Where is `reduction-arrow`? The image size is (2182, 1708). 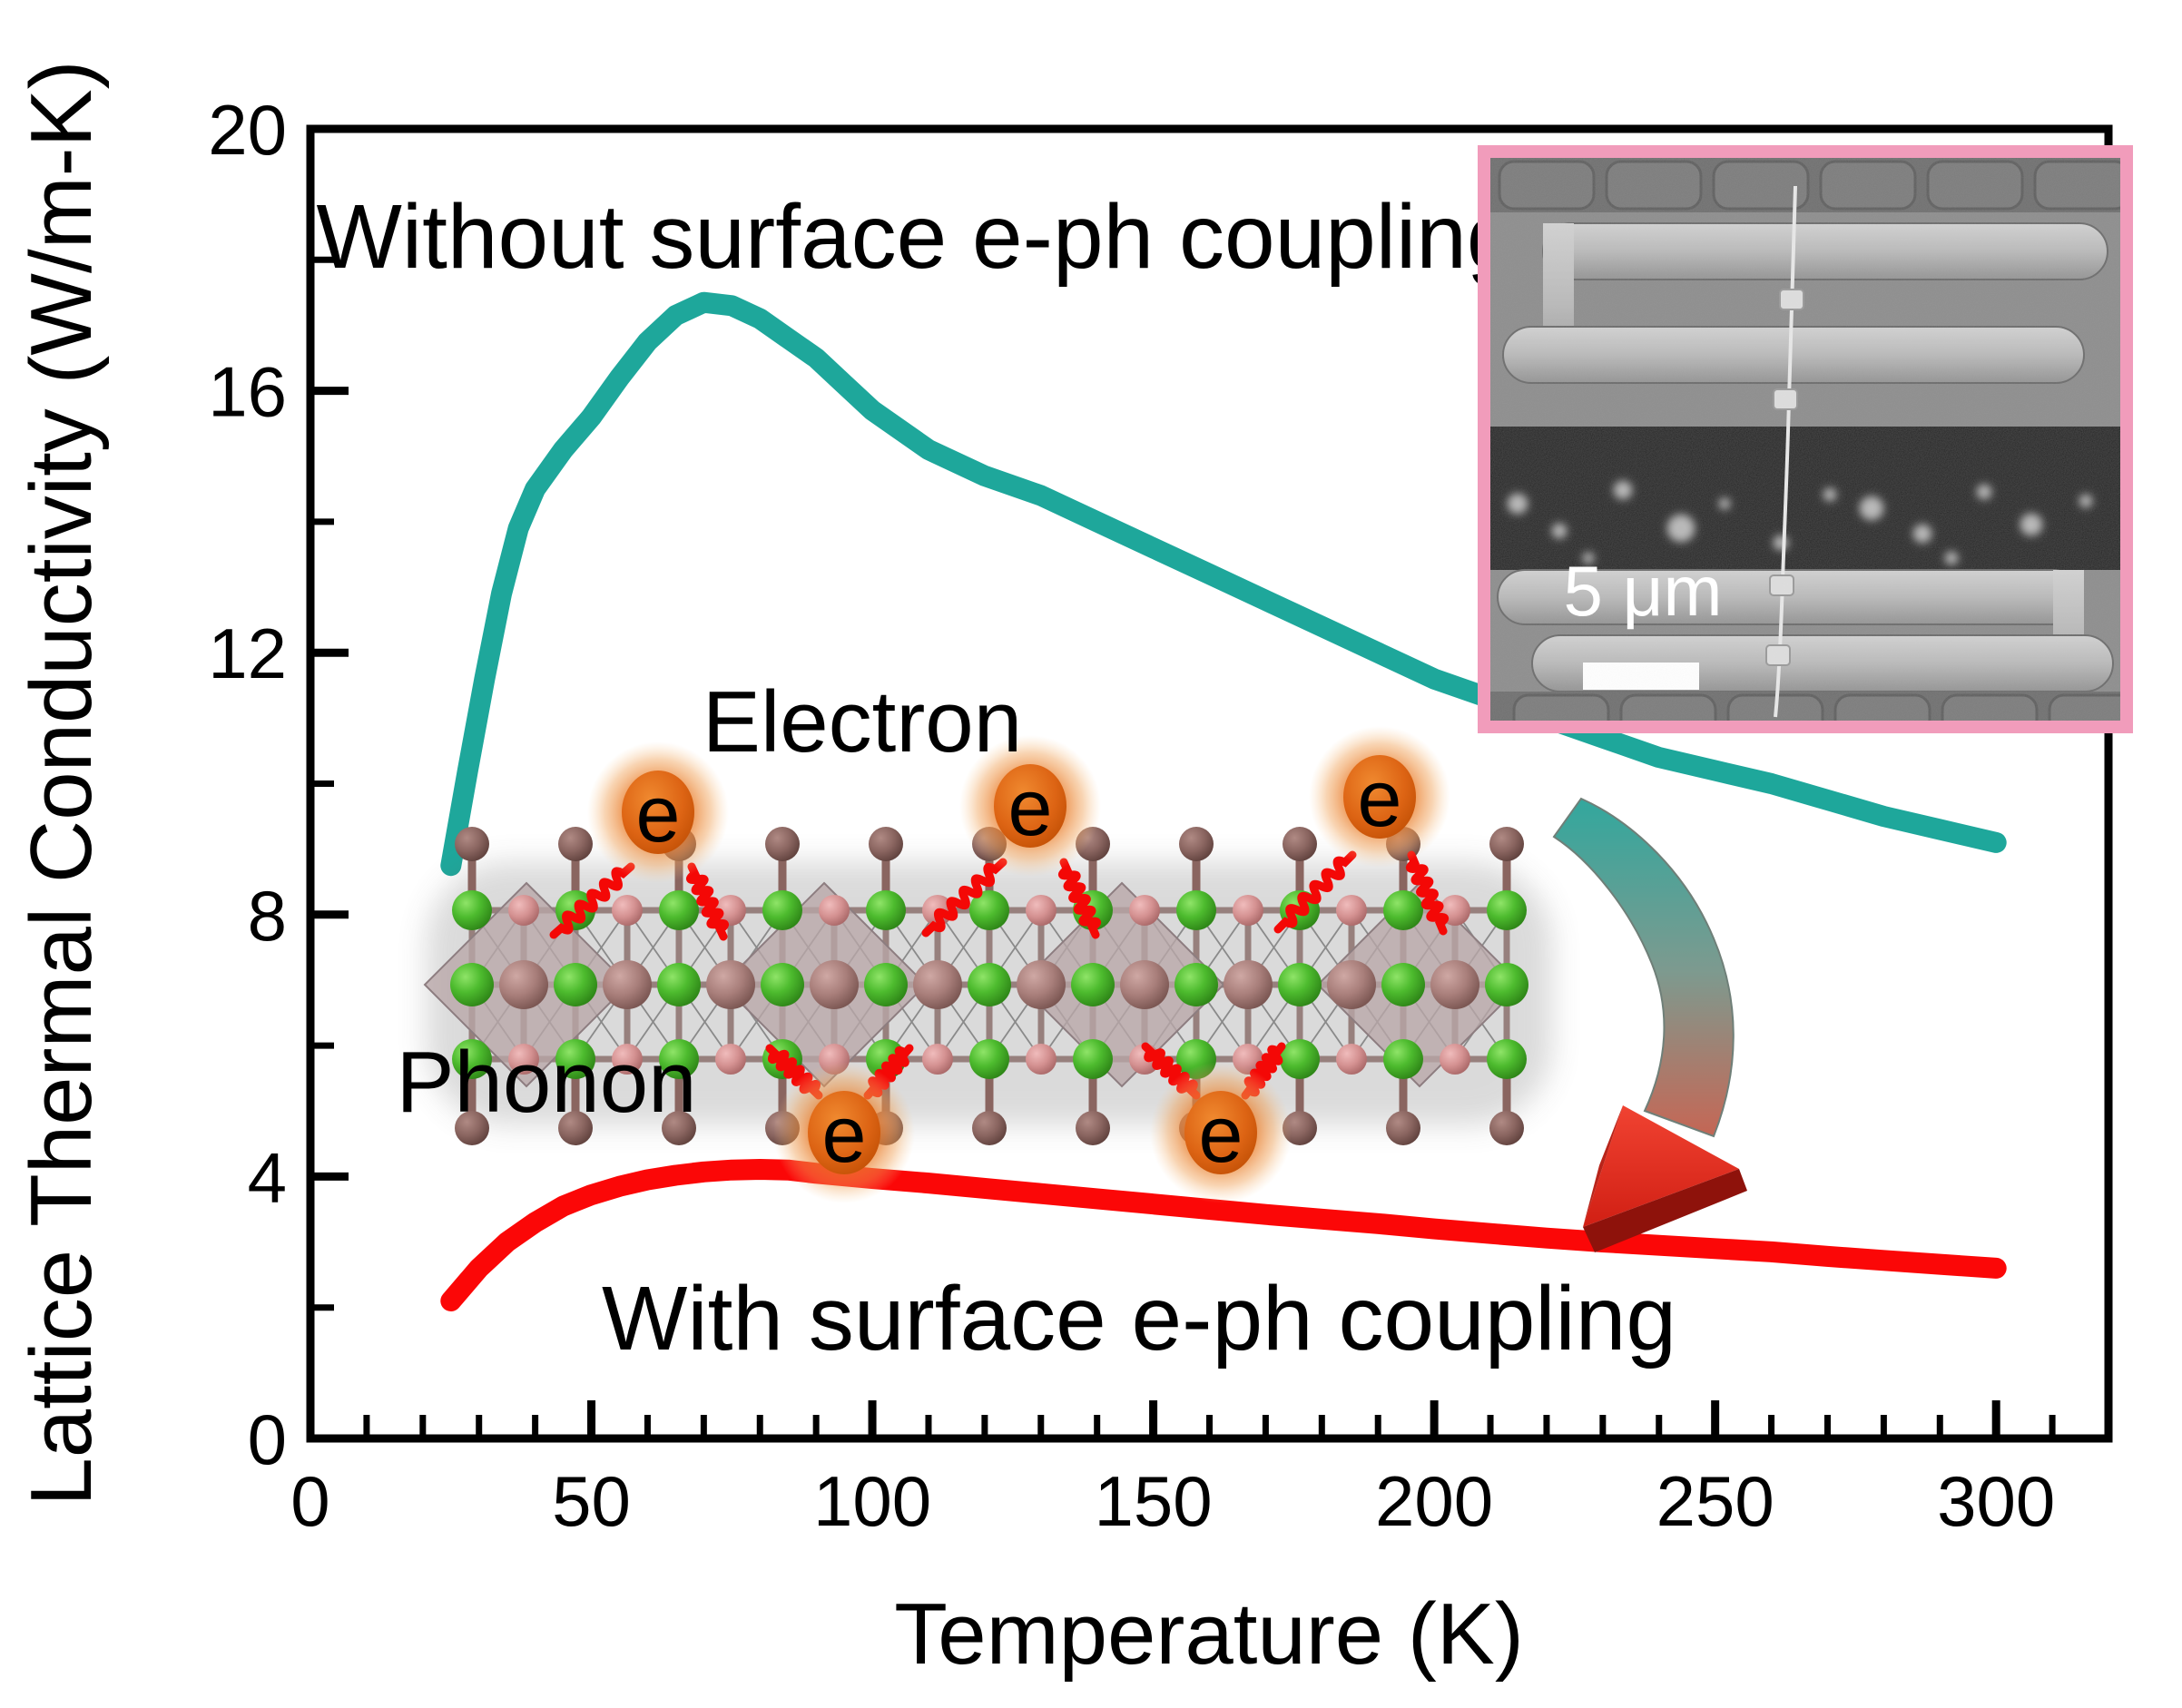 reduction-arrow is located at coordinates (1649, 1024).